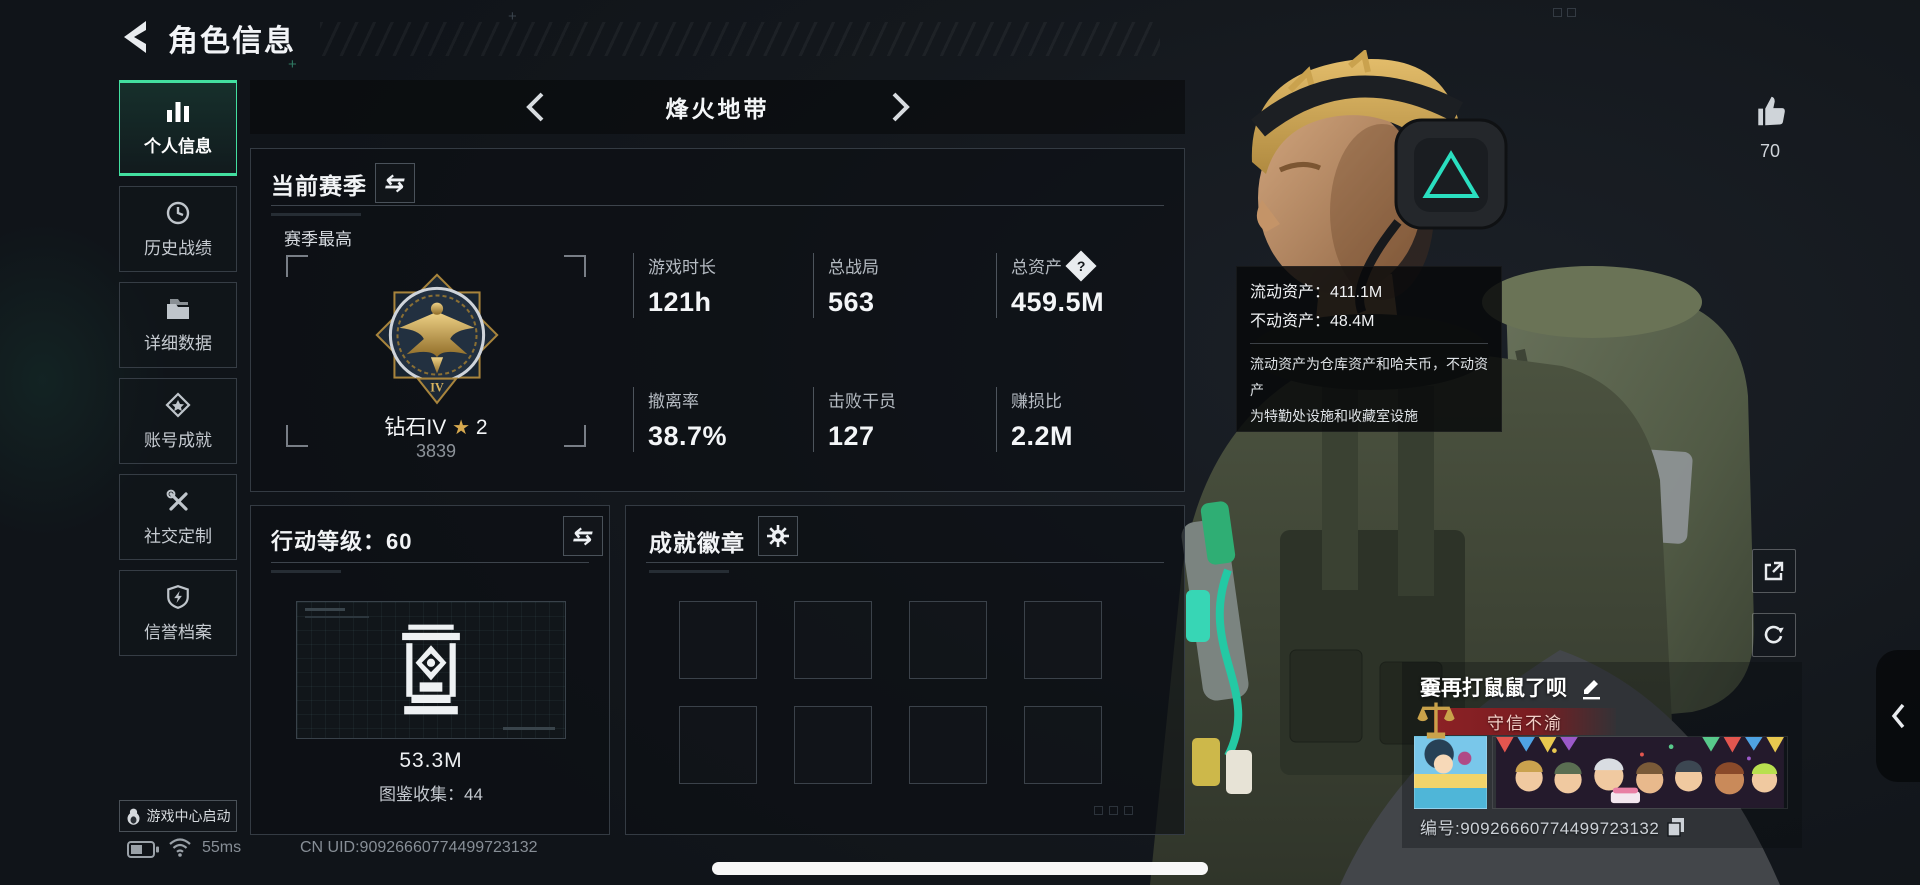 This screenshot has height=885, width=1920. What do you see at coordinates (133, 816) in the screenshot?
I see `penguin-icon` at bounding box center [133, 816].